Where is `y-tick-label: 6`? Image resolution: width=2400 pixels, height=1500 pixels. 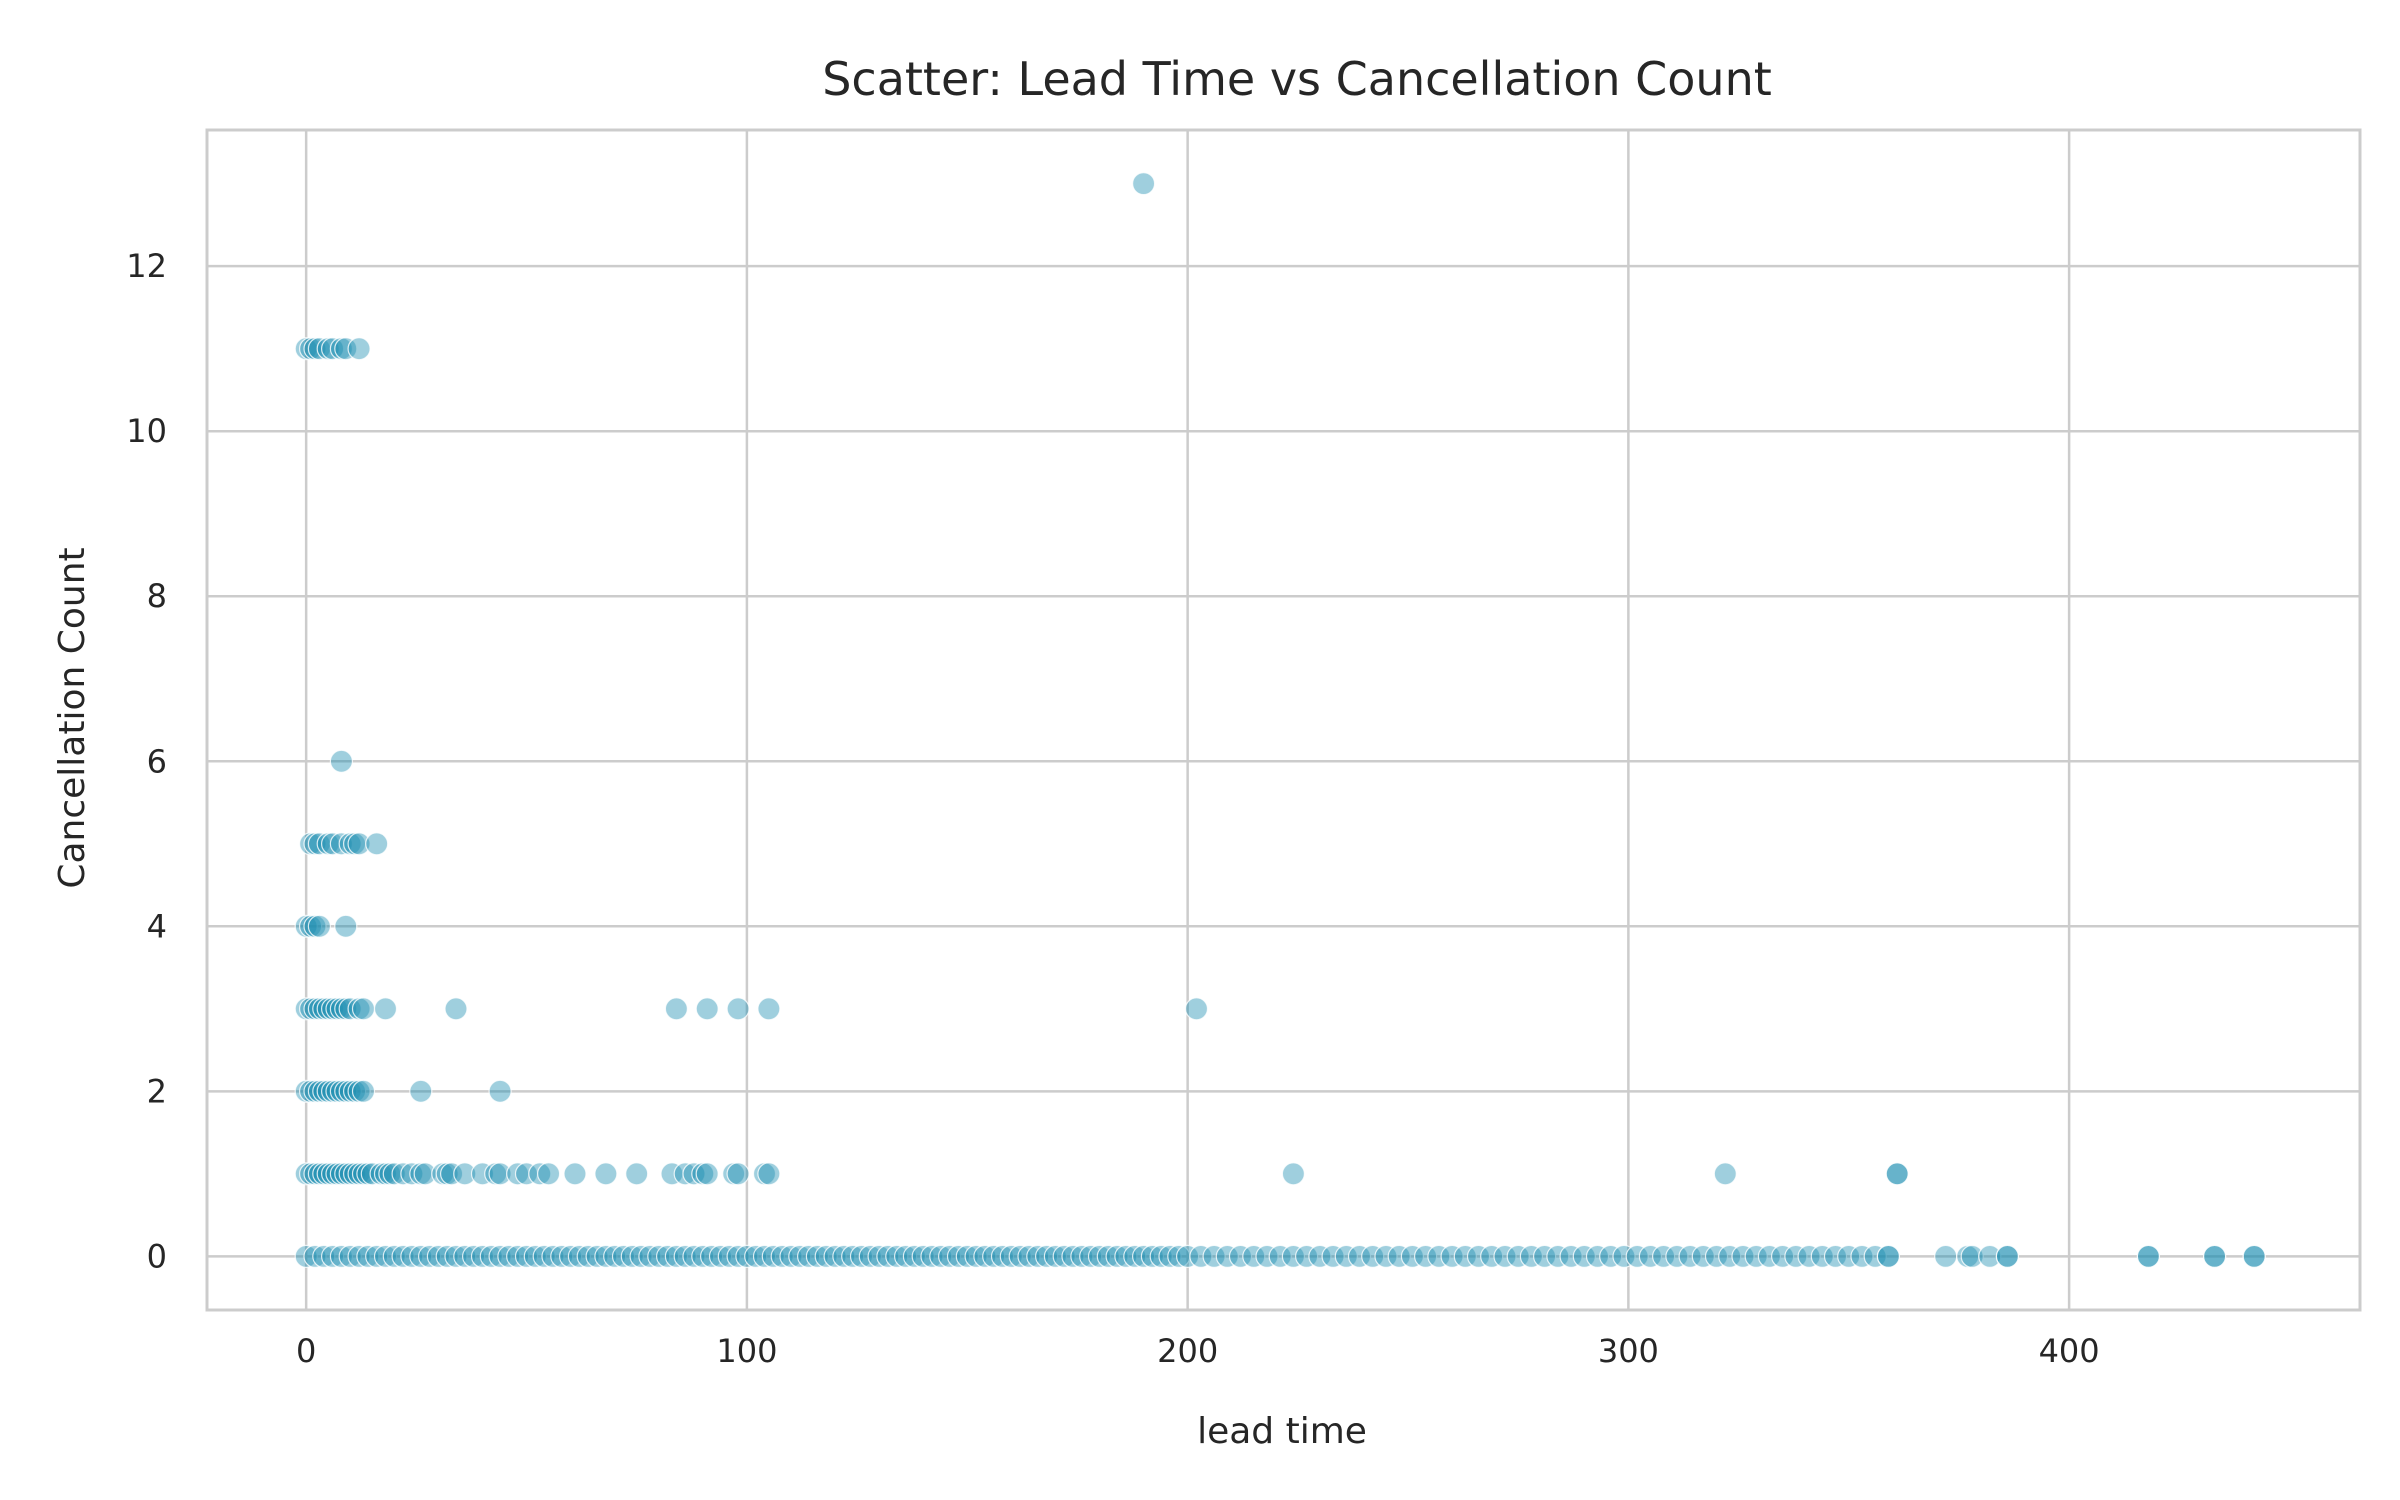 y-tick-label: 6 is located at coordinates (157, 761).